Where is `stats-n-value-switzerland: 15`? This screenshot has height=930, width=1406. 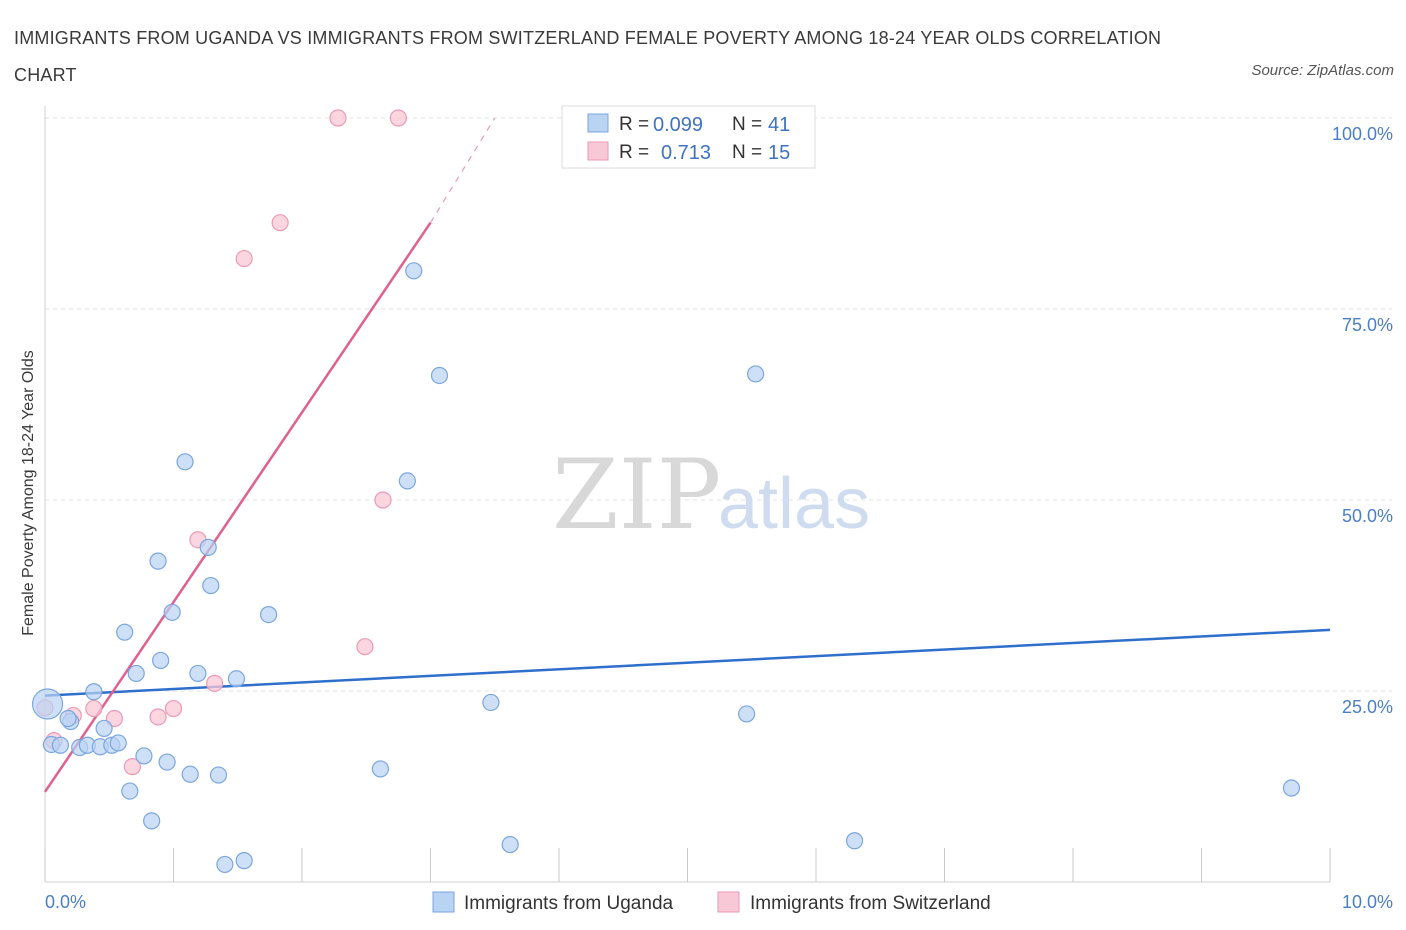
stats-n-value-switzerland: 15 is located at coordinates (779, 153).